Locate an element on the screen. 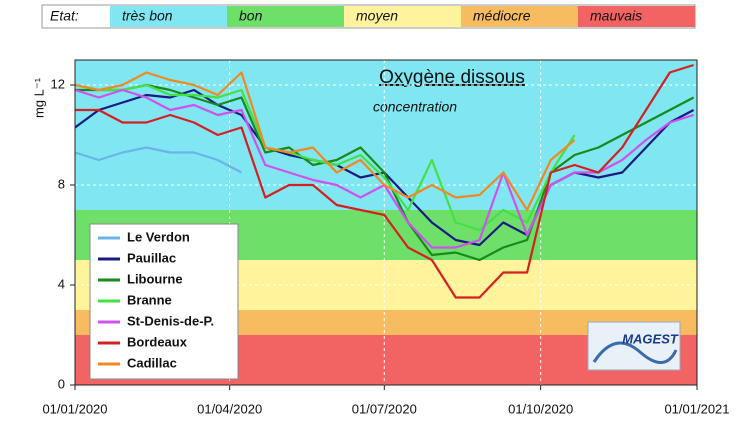  banner-class-label: mauvais is located at coordinates (616, 16).